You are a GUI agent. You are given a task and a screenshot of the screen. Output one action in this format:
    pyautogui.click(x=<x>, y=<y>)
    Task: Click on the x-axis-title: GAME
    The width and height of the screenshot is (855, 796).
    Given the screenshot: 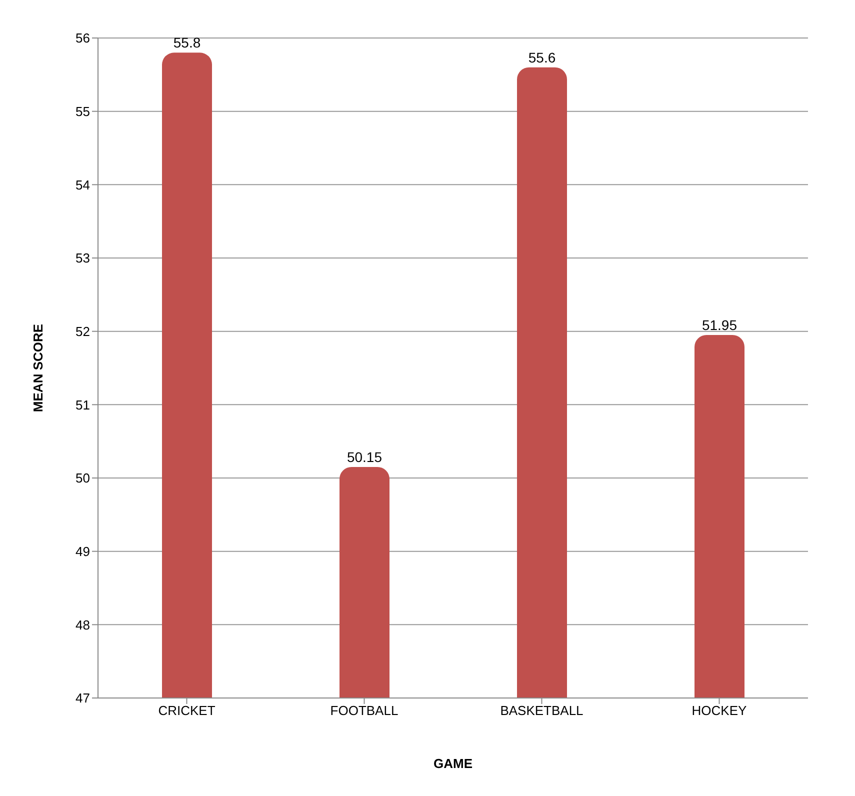 What is the action you would take?
    pyautogui.click(x=453, y=763)
    